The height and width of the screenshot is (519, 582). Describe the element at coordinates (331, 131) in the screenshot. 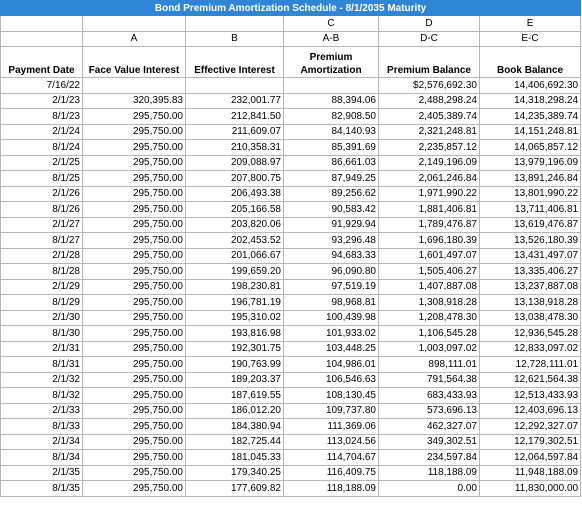

I see `table-cell: 84,140.93` at that location.